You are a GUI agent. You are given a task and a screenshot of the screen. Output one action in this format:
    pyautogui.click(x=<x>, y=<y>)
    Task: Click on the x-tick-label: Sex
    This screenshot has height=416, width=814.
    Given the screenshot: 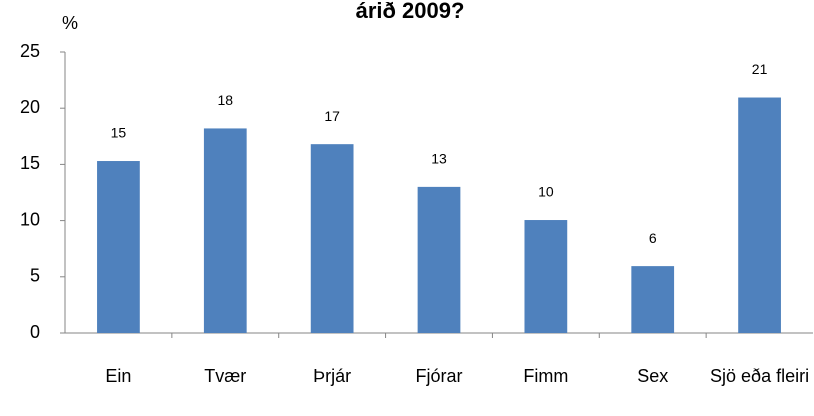 What is the action you would take?
    pyautogui.click(x=653, y=376)
    